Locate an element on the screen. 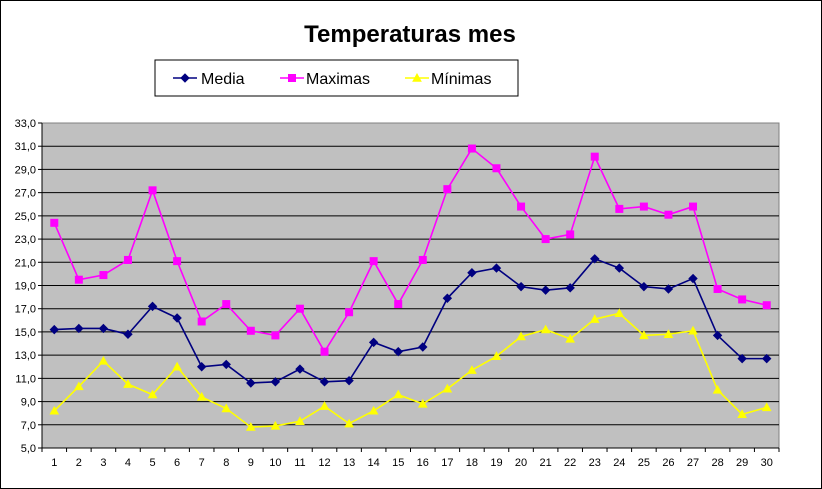 This screenshot has height=489, width=822. legend-label: Media is located at coordinates (223, 79).